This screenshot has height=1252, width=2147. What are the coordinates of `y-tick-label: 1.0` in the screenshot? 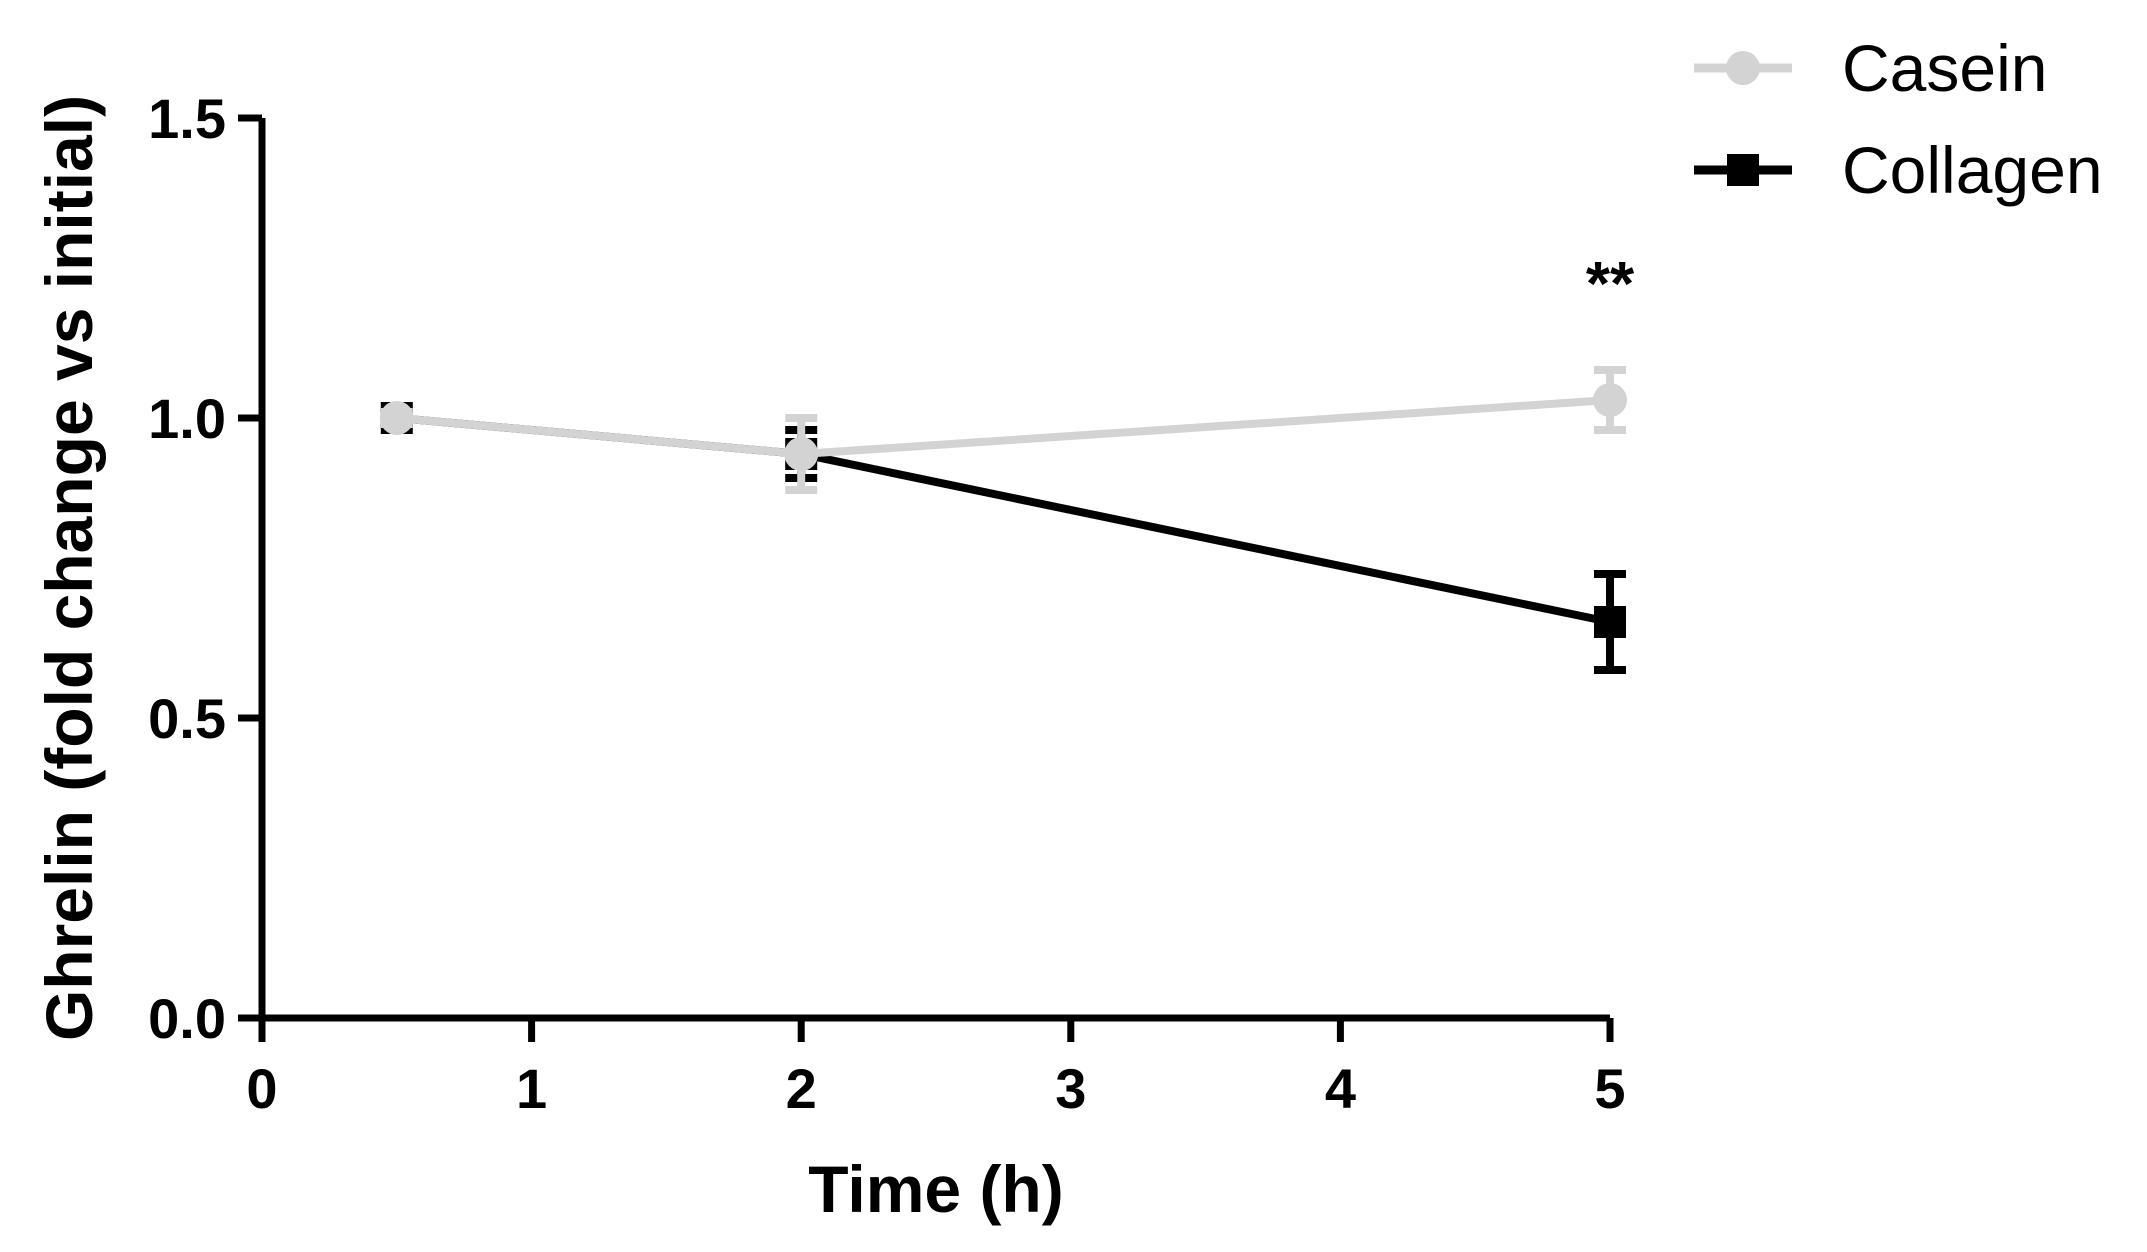 It's located at (187, 418).